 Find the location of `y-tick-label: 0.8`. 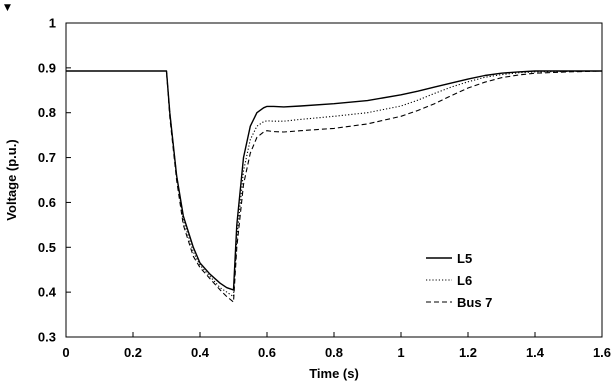

y-tick-label: 0.8 is located at coordinates (47, 112).